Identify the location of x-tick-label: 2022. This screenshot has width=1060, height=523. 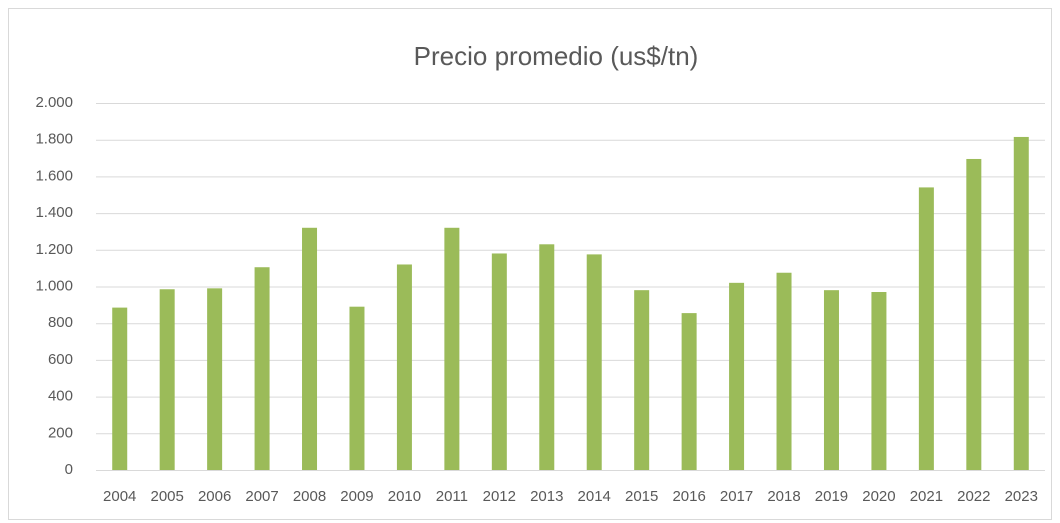
(973, 496).